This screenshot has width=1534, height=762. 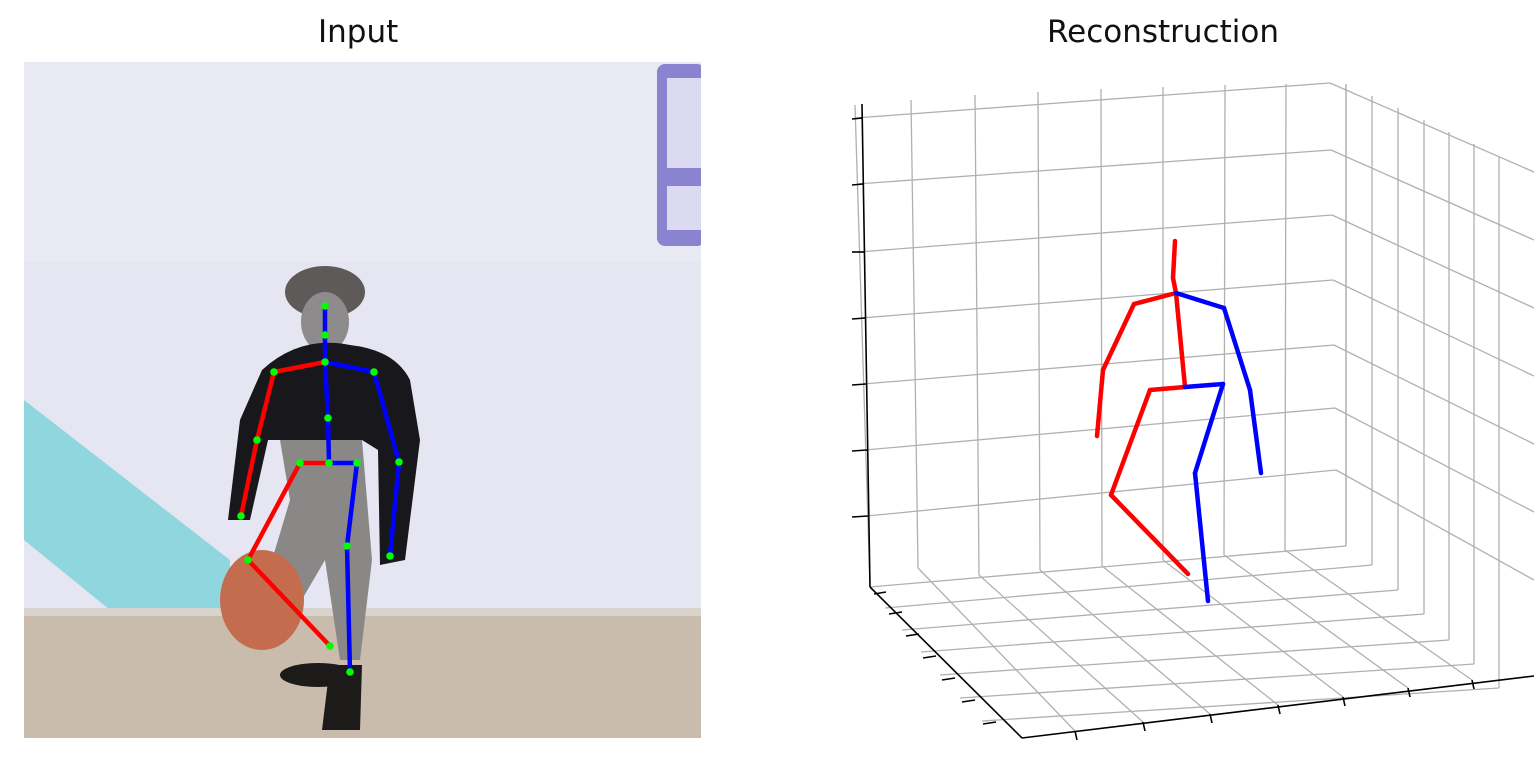 I want to click on bone3d-neck, so click(x=1174, y=285).